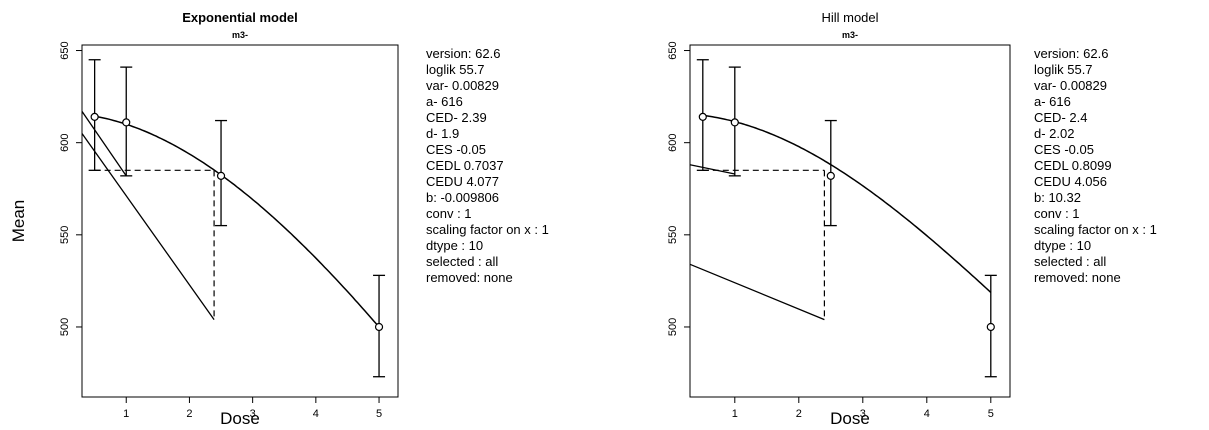 This screenshot has width=1209, height=430. Describe the element at coordinates (1054, 133) in the screenshot. I see `model-info-line: d- 2.02` at that location.